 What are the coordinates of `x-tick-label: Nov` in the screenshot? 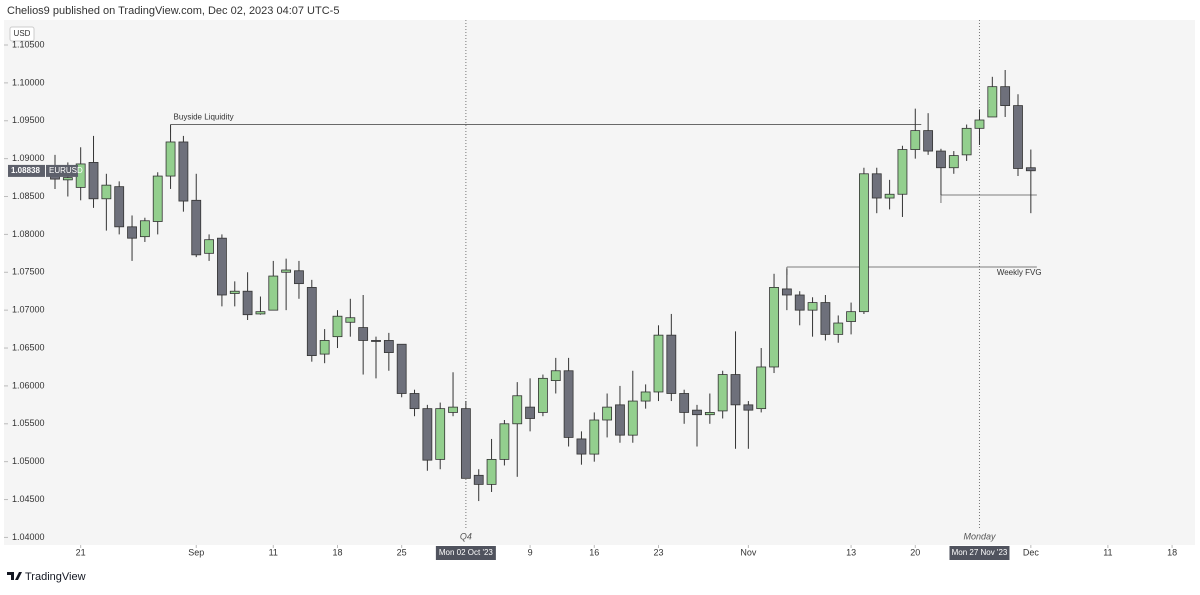 It's located at (748, 552).